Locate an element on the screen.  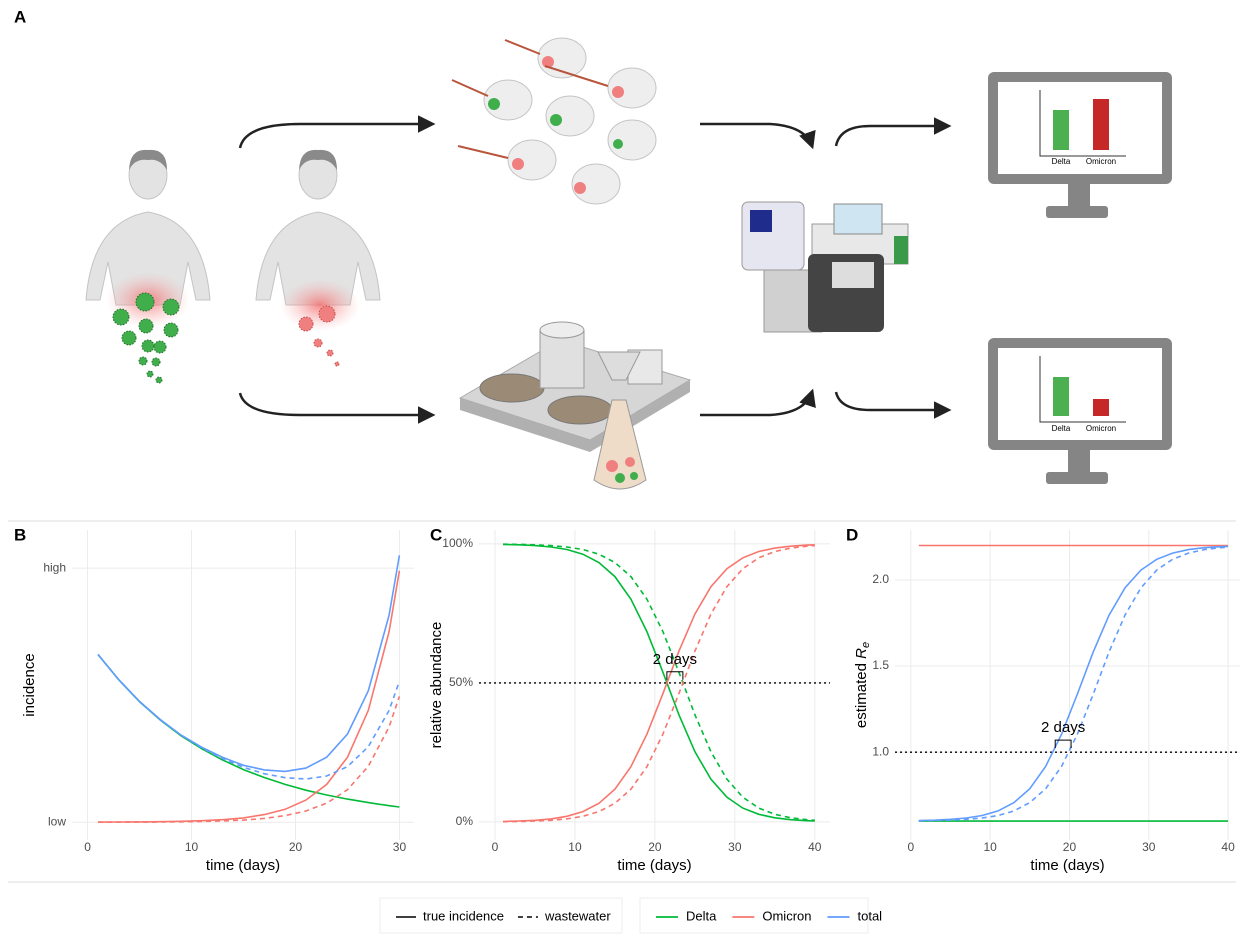
legend-label: wastewater is located at coordinates (577, 915).